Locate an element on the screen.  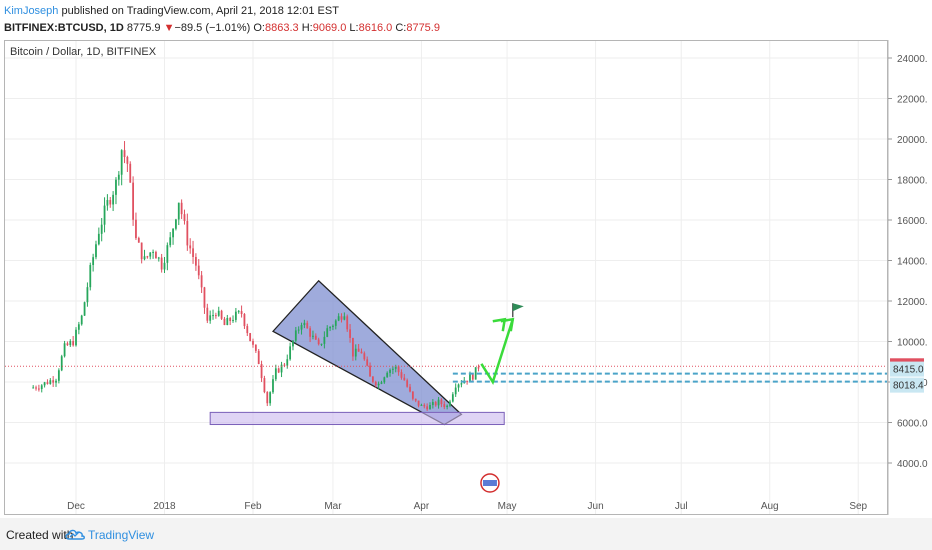
time-tick-label: Sep is located at coordinates (858, 506).